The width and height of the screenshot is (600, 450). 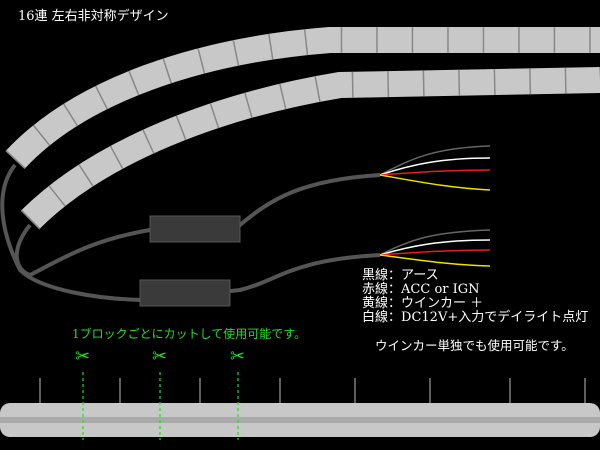 I want to click on wires-upper, so click(x=435, y=168).